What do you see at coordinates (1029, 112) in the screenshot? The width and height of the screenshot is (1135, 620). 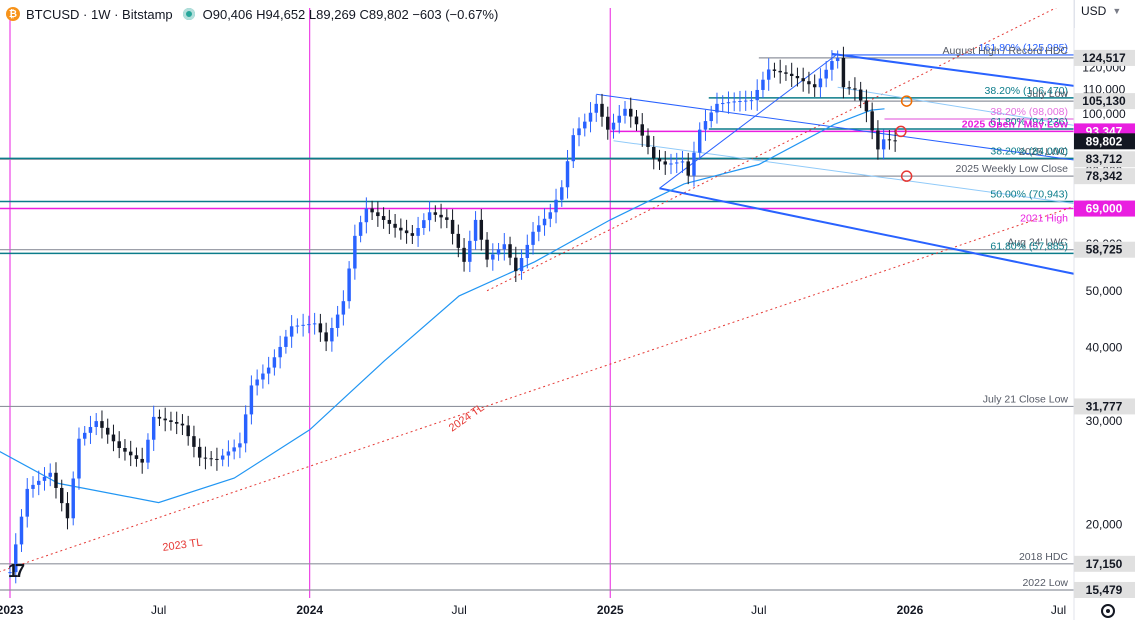 I see `level-label: 38.20% (98,008)` at bounding box center [1029, 112].